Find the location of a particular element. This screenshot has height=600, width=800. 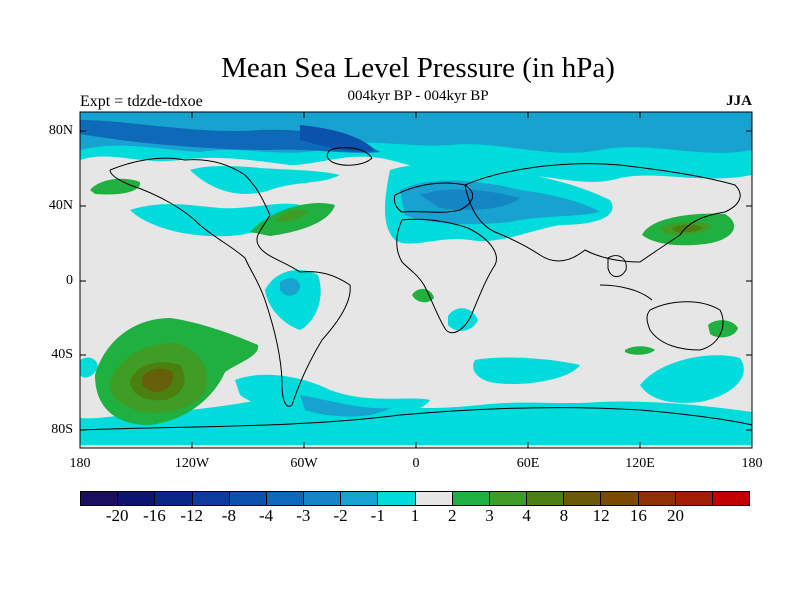

lat-tick-80s: 80S is located at coordinates (62, 429).